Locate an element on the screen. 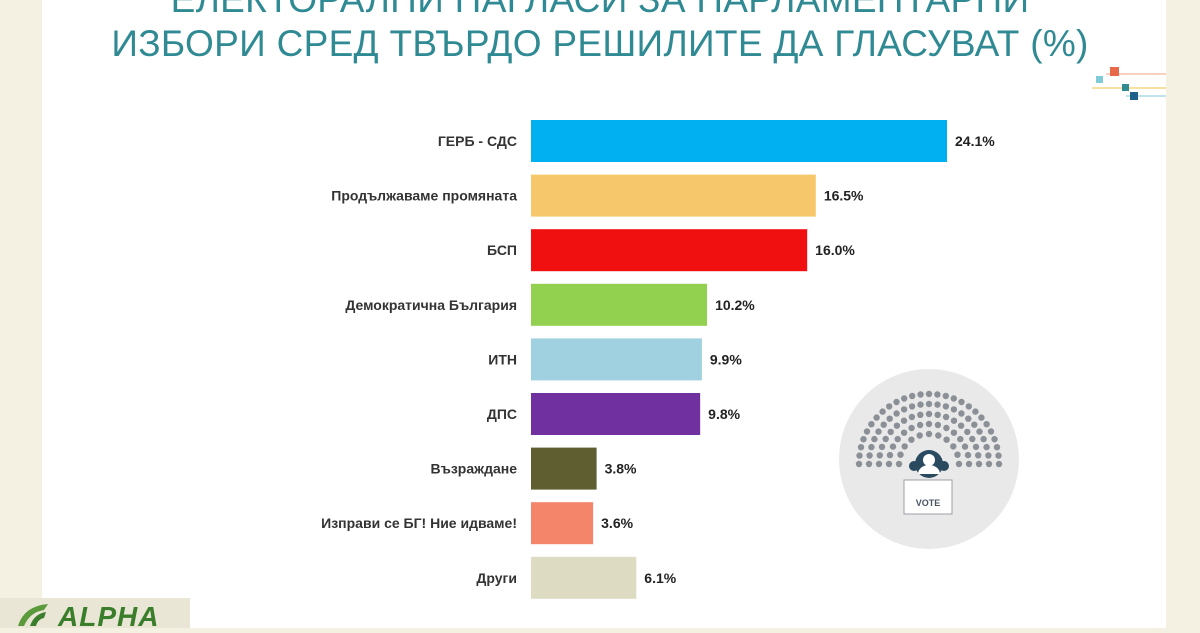 Image resolution: width=1200 pixels, height=633 pixels. logo-arrow-icon is located at coordinates (33, 615).